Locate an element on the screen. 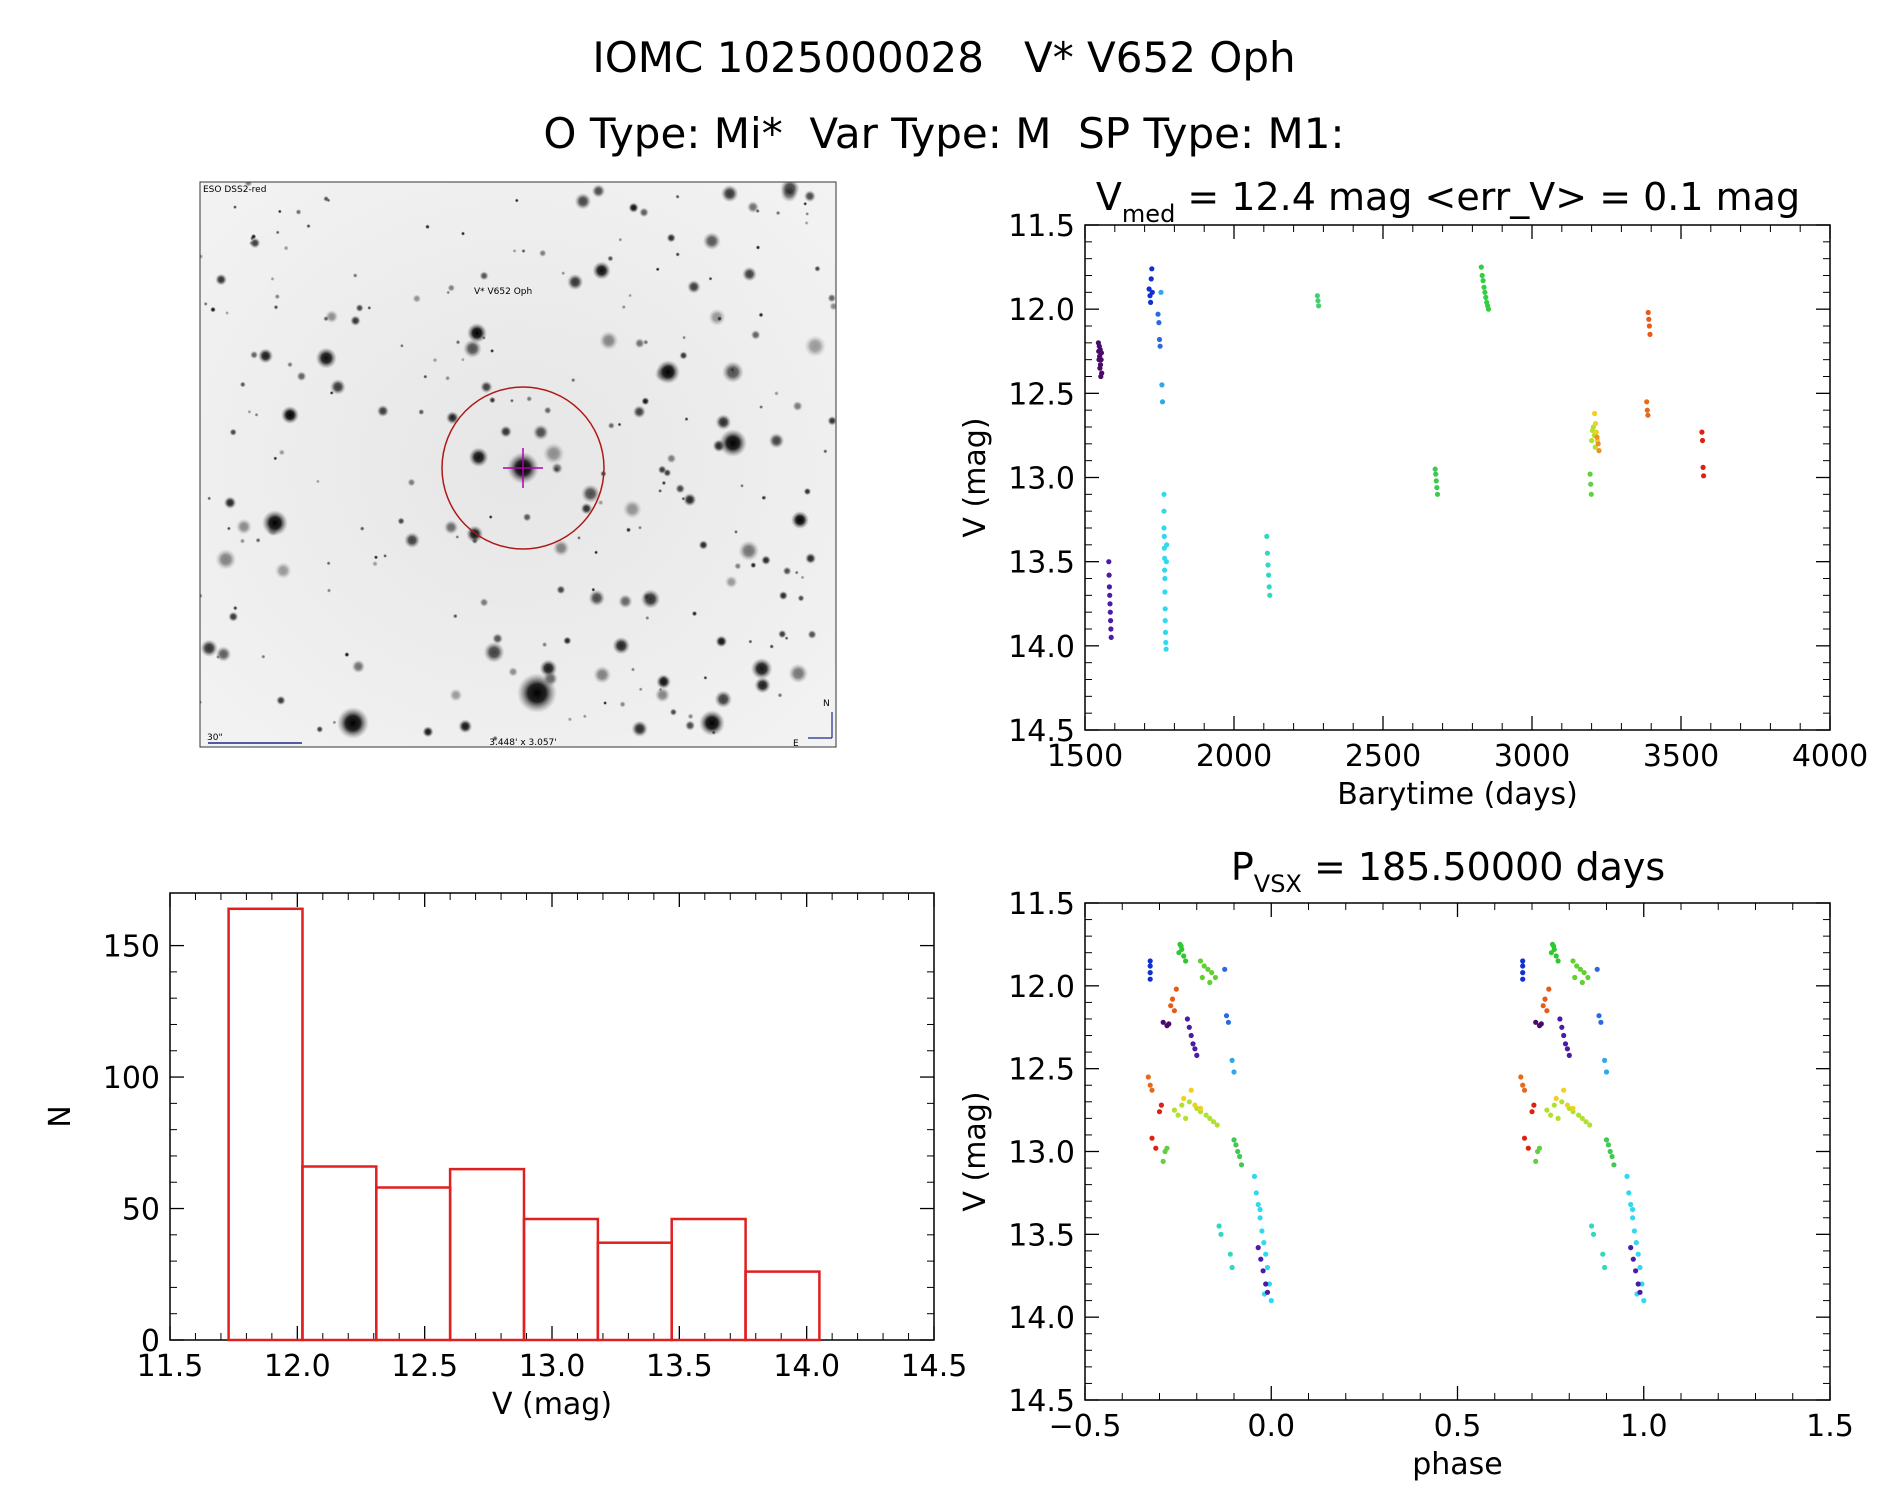 The height and width of the screenshot is (1494, 1889). y-tick-label: 12.0 is located at coordinates (1041, 310).